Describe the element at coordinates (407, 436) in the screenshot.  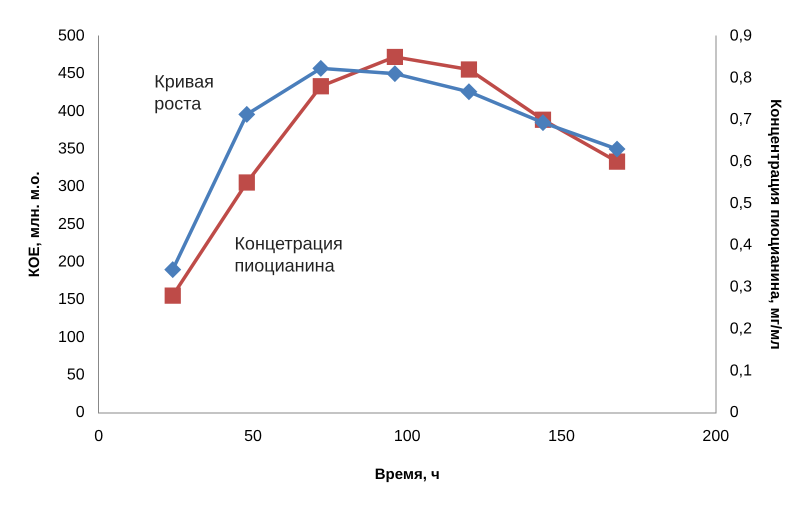
I see `x-tick-label: 100` at that location.